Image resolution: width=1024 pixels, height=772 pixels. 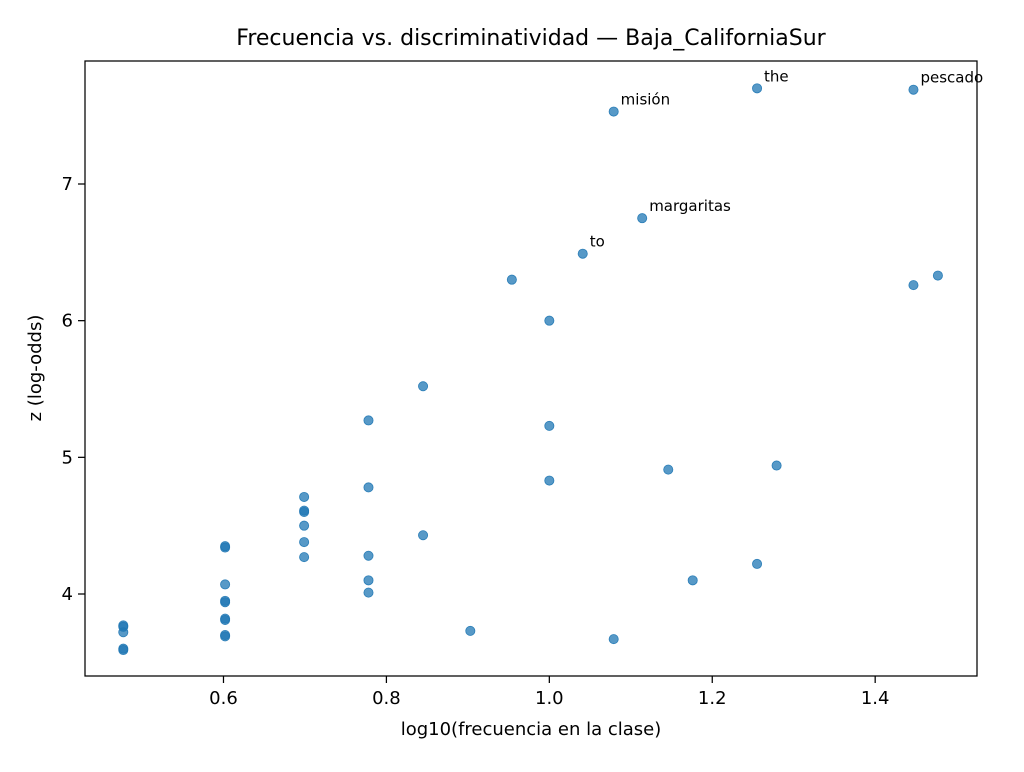 I want to click on x-tick-label: 0.8, so click(x=386, y=698).